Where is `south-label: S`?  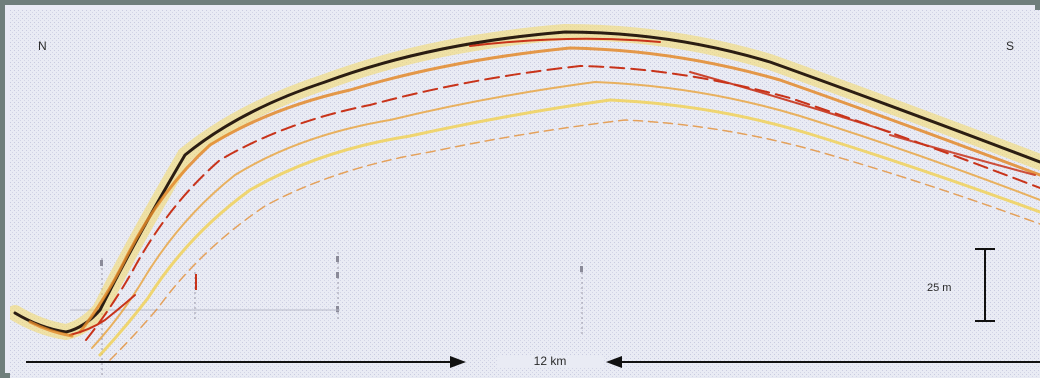 south-label: S is located at coordinates (1010, 46).